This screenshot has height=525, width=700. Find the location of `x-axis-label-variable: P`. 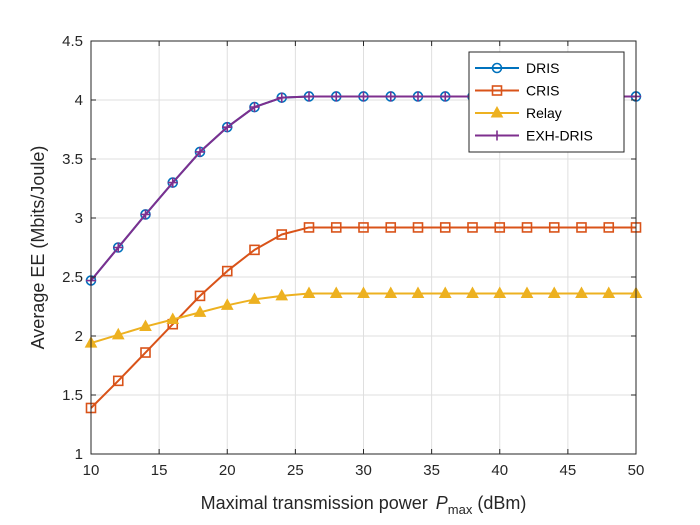

x-axis-label-variable: P is located at coordinates (442, 503).